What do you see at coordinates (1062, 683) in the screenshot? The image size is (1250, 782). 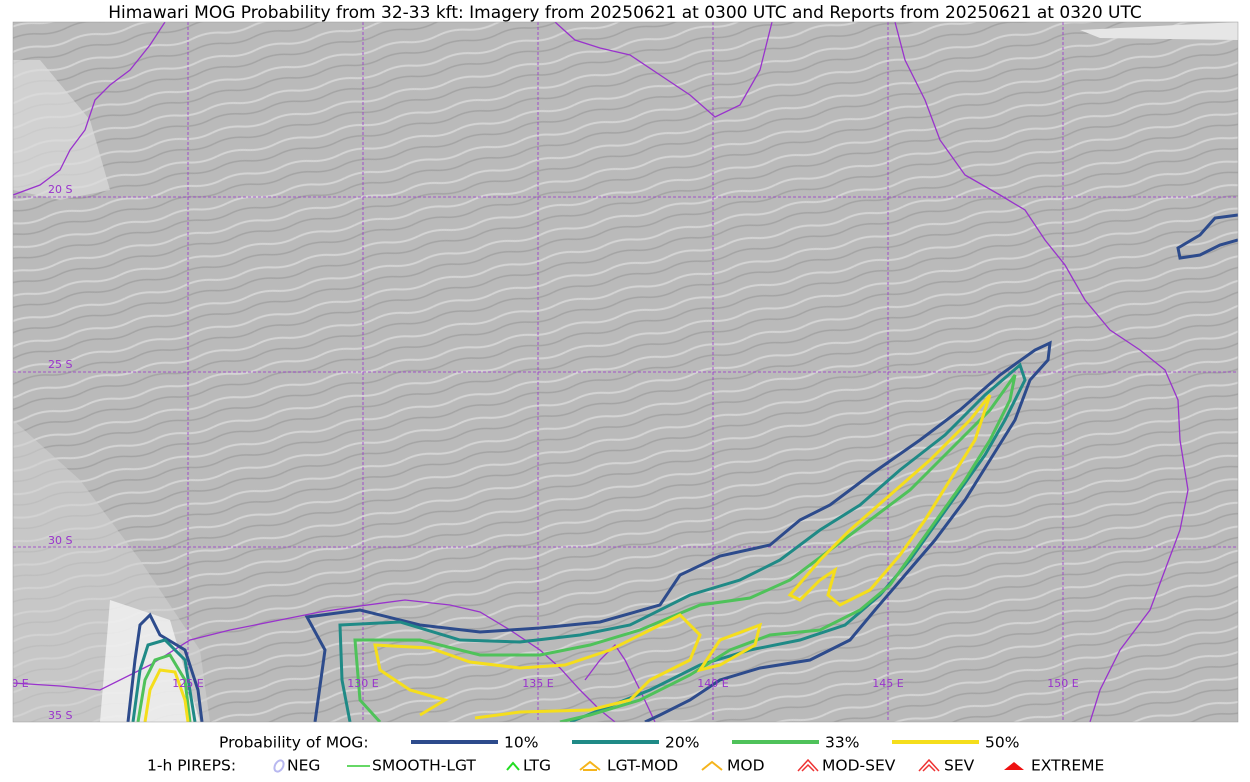 I see `lon-label: 150 E` at bounding box center [1062, 683].